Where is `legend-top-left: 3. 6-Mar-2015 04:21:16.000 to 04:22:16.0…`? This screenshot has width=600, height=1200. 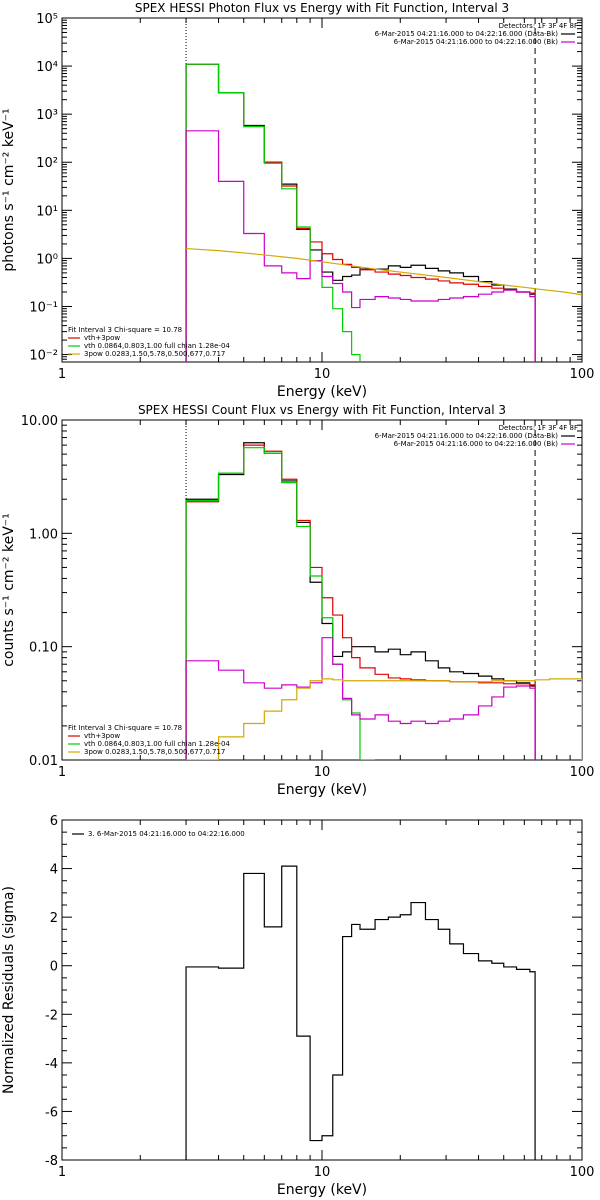
legend-top-left: 3. 6-Mar-2015 04:21:16.000 to 04:22:16.0… is located at coordinates (158, 834).